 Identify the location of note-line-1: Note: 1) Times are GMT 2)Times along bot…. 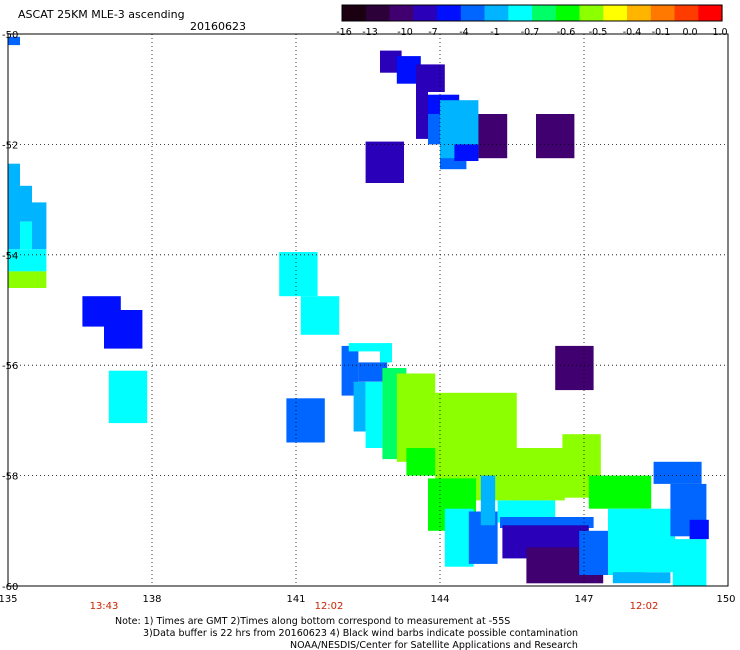
(312, 621).